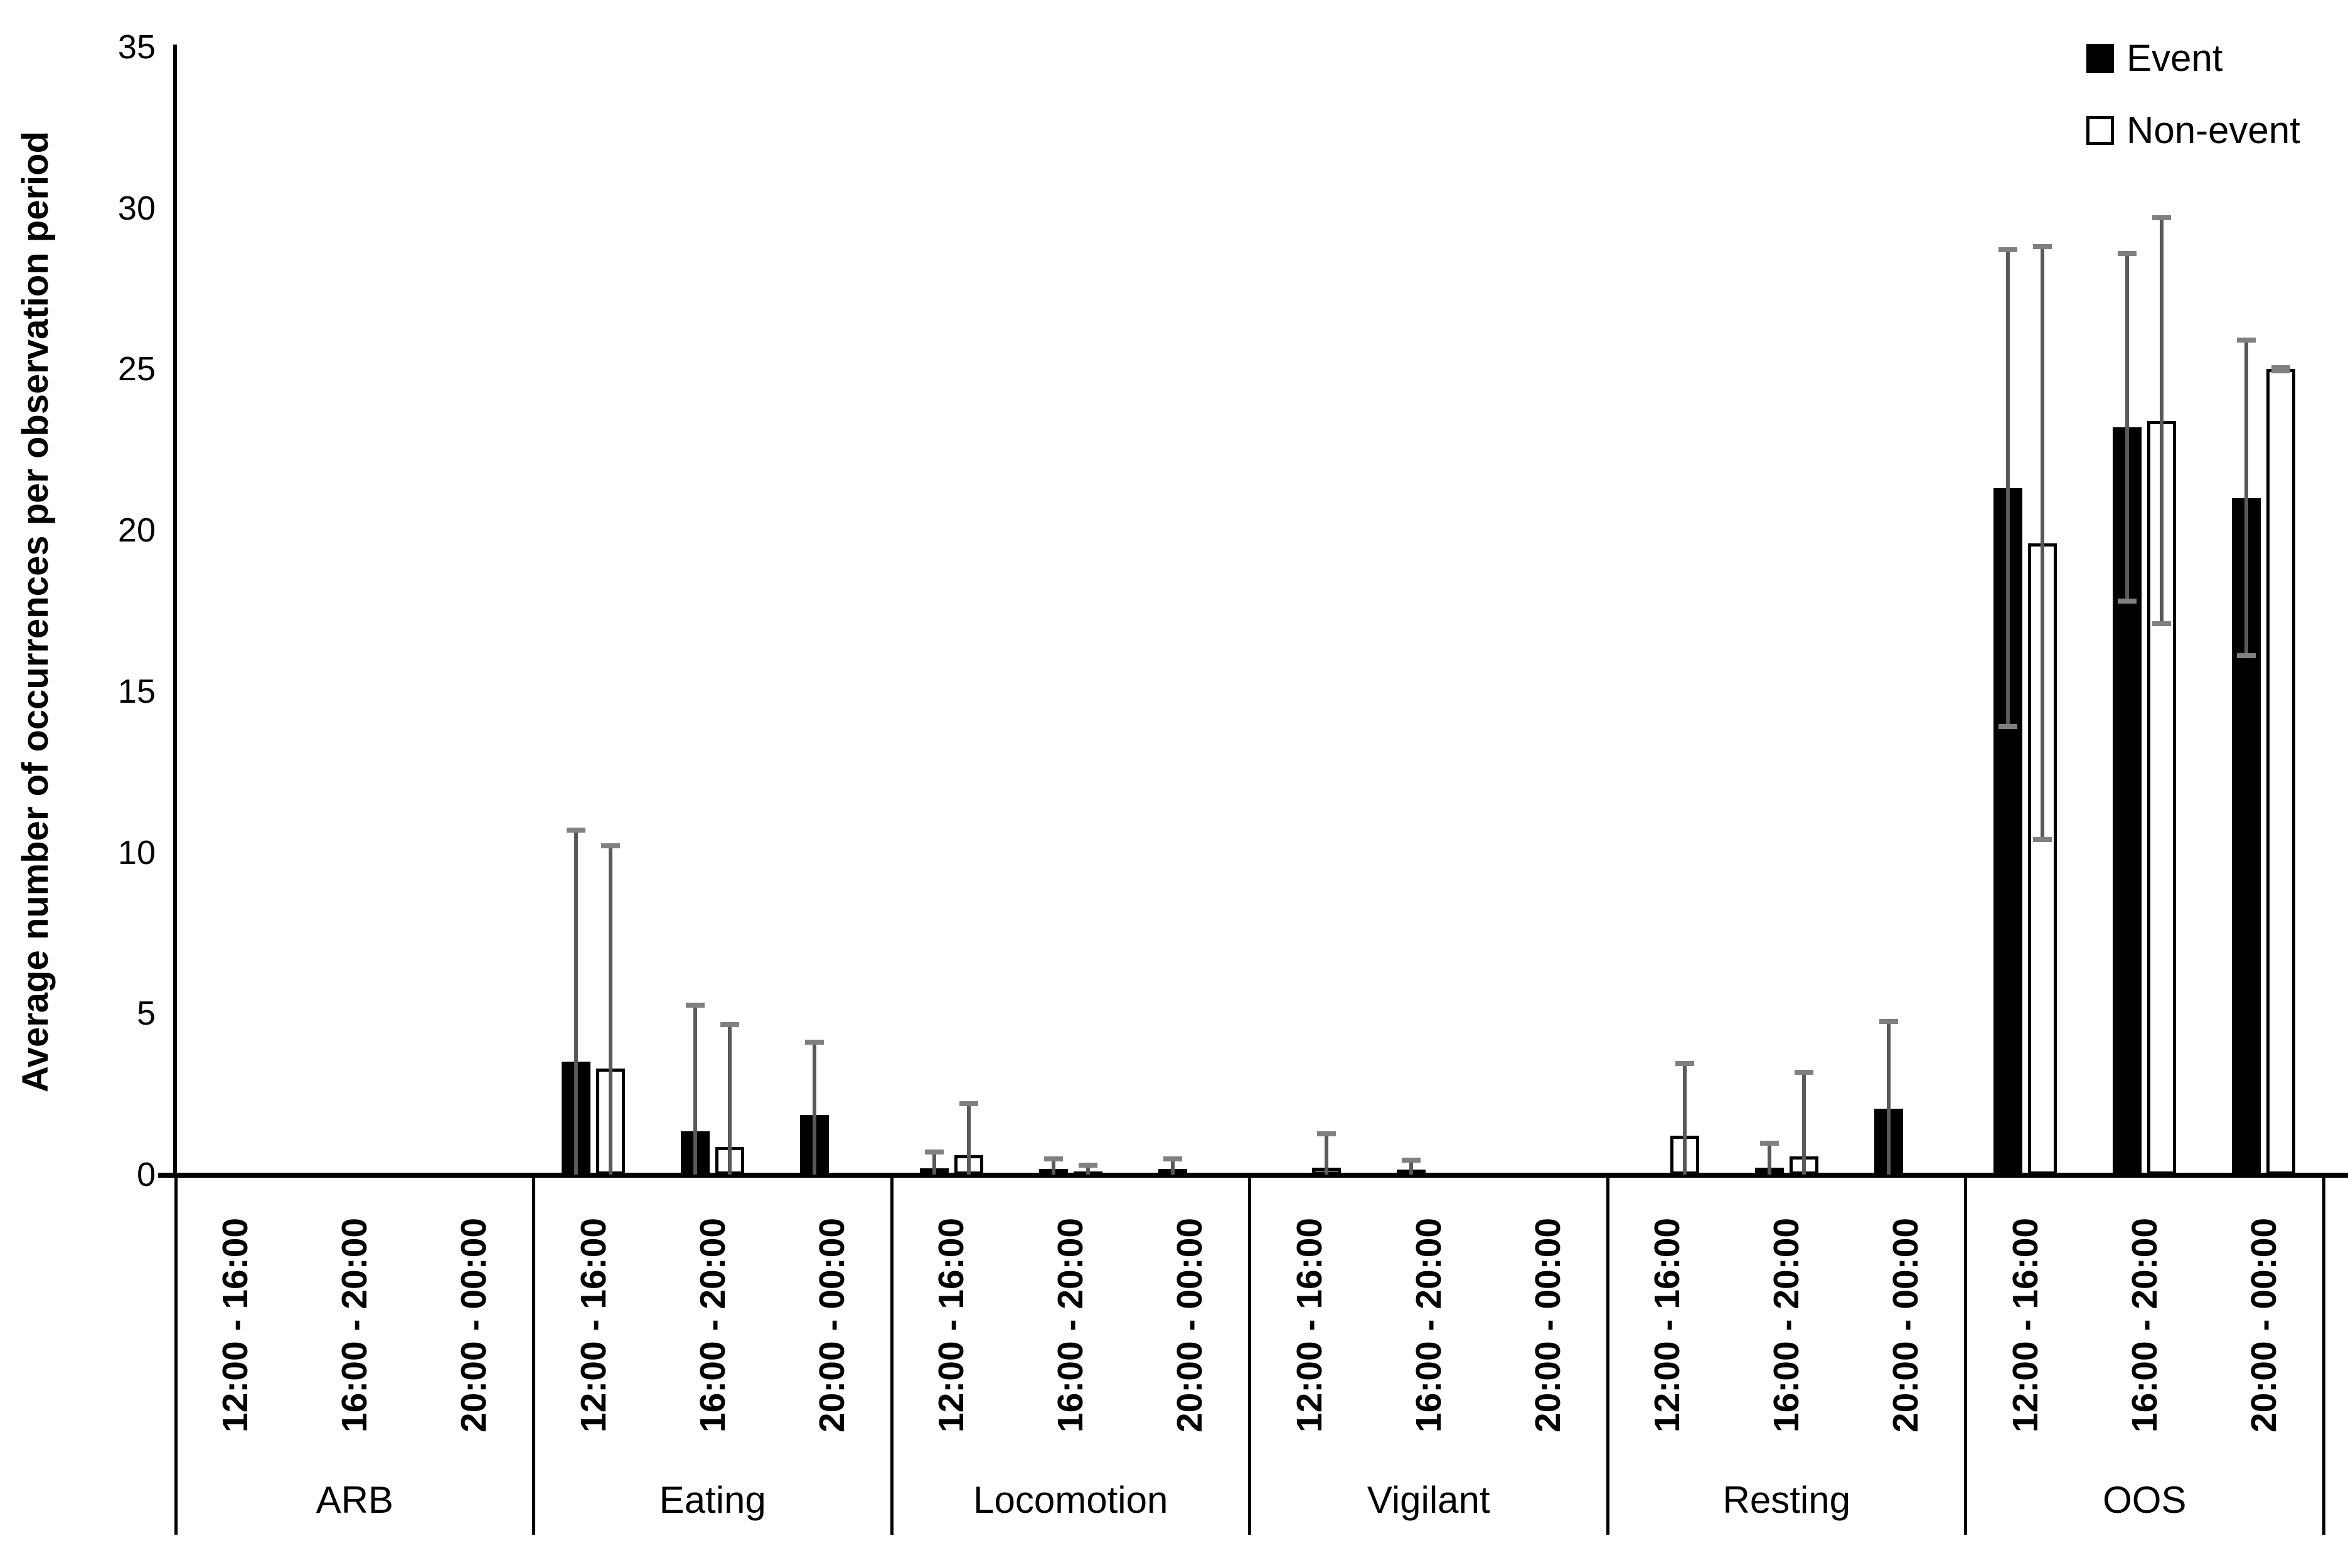 This screenshot has height=1568, width=2348. I want to click on legend-label-event: Event, so click(2175, 58).